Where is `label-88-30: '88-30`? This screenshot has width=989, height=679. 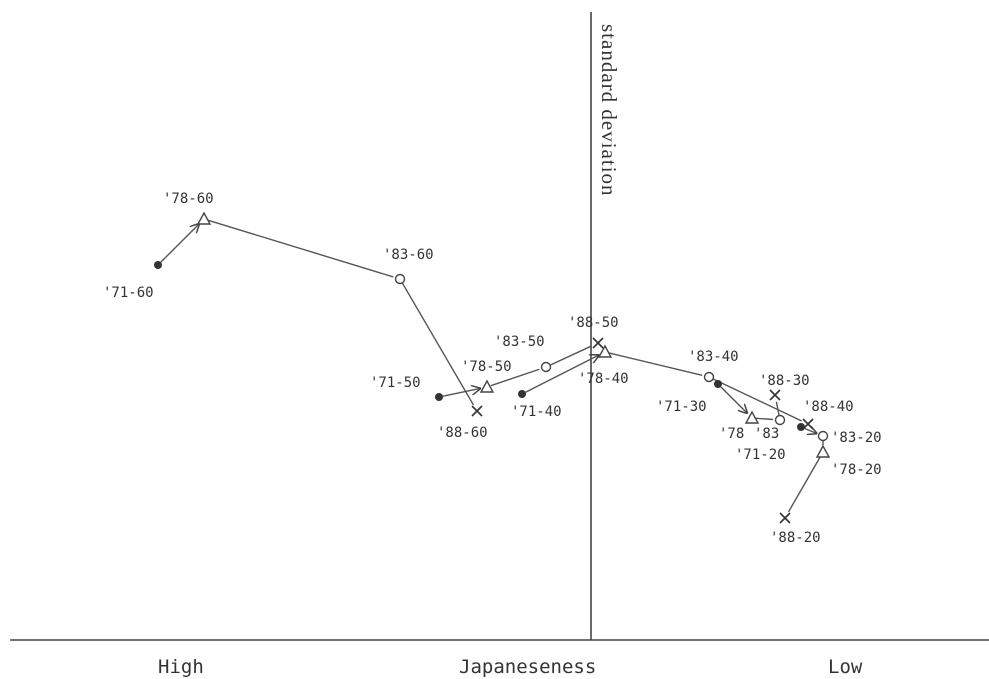
label-88-30: '88-30 is located at coordinates (784, 381).